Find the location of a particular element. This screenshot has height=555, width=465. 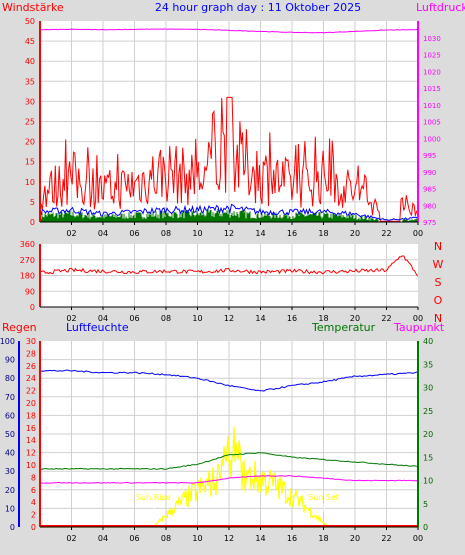

direction-y-tick-label: 90 is located at coordinates (30, 291).